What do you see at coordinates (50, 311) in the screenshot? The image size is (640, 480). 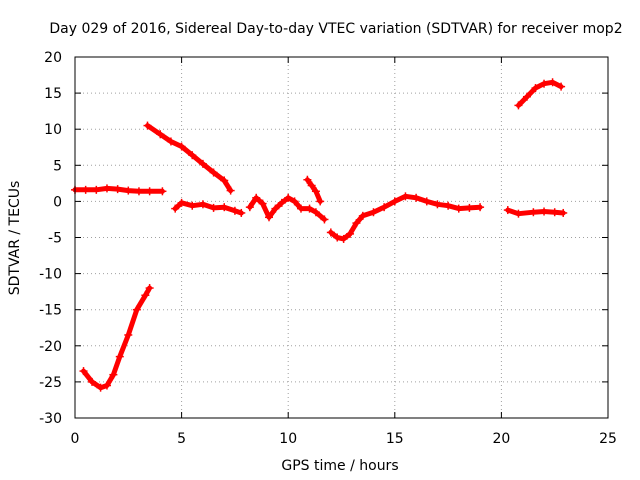 I see `y-tick-label: -15` at bounding box center [50, 311].